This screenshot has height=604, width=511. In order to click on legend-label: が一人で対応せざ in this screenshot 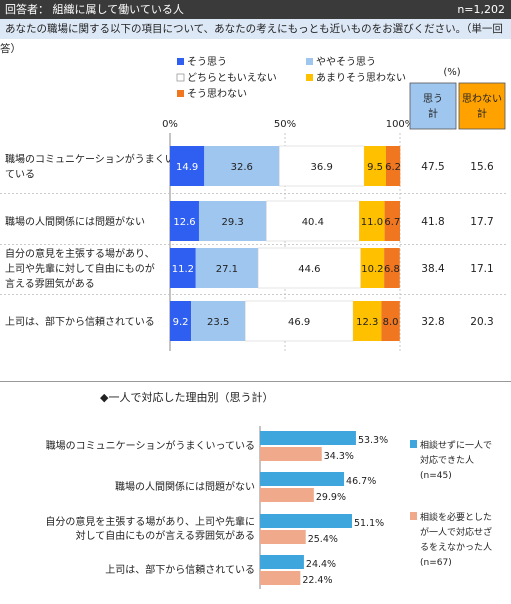, I will do `click(456, 532)`.